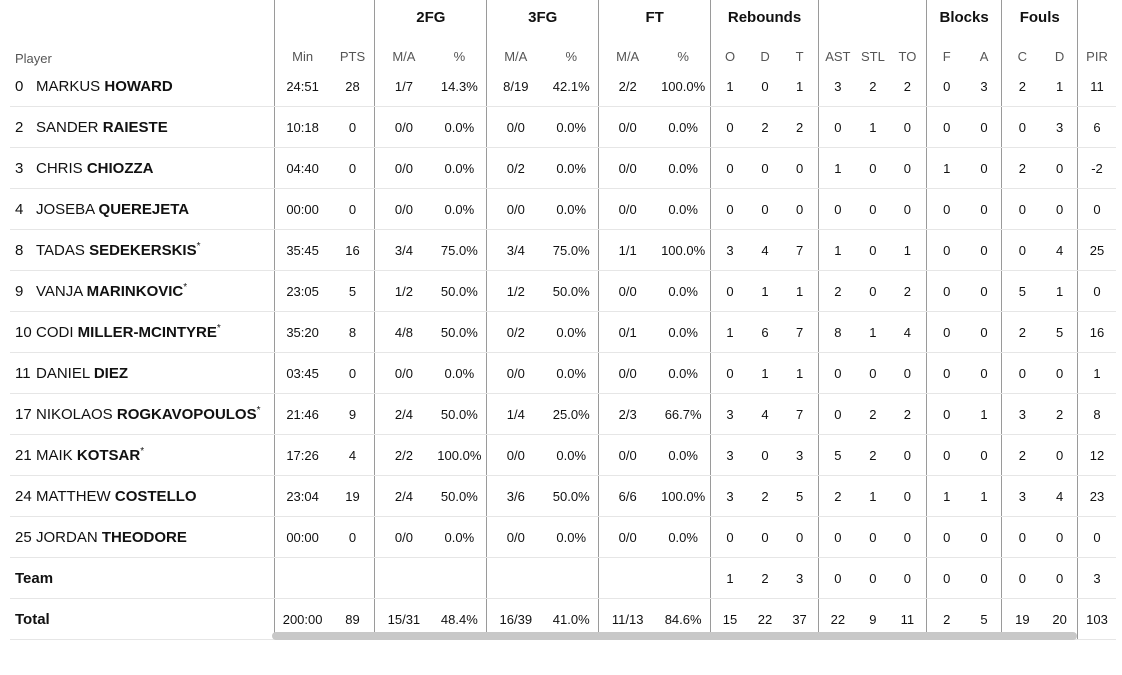 The height and width of the screenshot is (675, 1122). Describe the element at coordinates (59, 291) in the screenshot. I see `player-first-name: VANJA` at that location.